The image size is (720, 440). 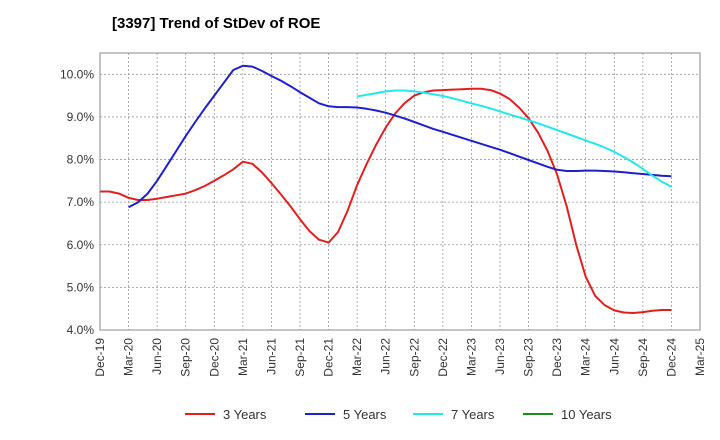 What do you see at coordinates (329, 357) in the screenshot?
I see `x-tick-label: Dec-21` at bounding box center [329, 357].